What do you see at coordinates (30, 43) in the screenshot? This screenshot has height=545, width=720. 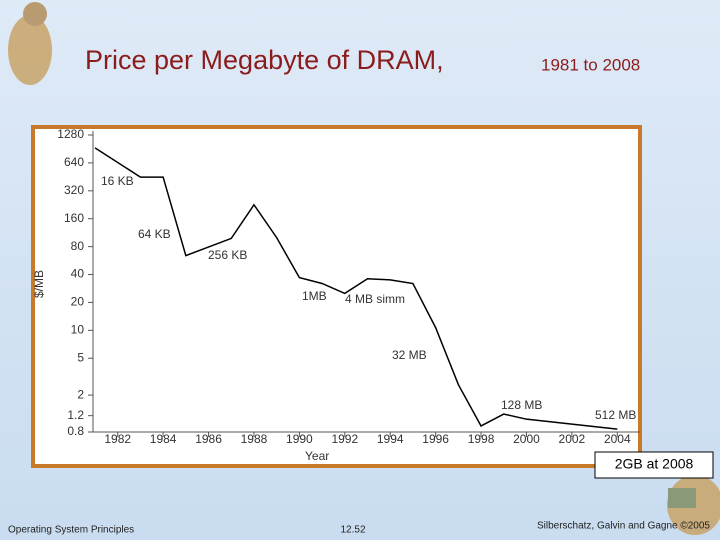 I see `dinosaur-top` at bounding box center [30, 43].